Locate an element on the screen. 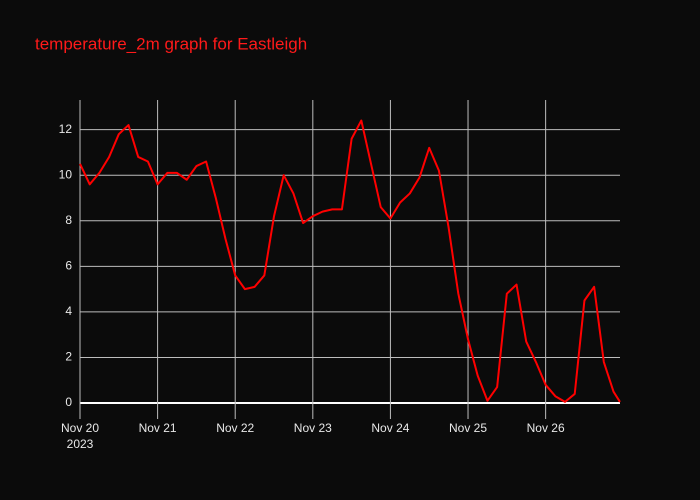 The width and height of the screenshot is (700, 500). y-tick-label: 12 is located at coordinates (66, 129).